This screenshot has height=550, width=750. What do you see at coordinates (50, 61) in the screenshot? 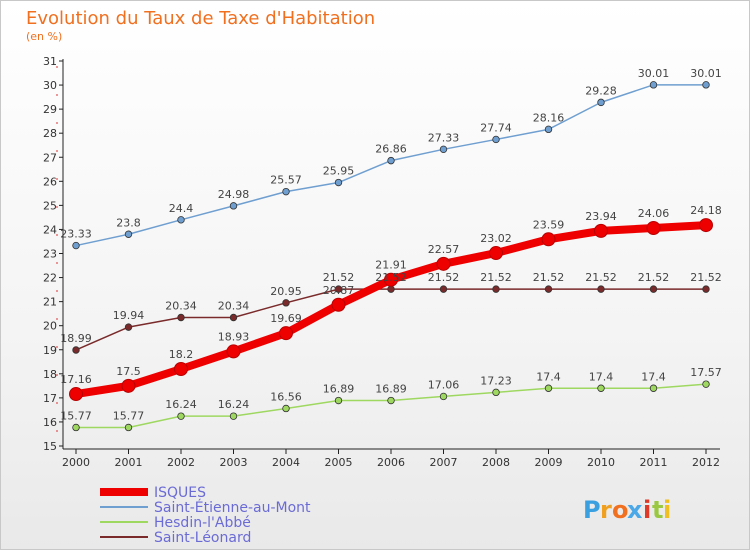
I see `y-tick-label: 31` at bounding box center [50, 61].